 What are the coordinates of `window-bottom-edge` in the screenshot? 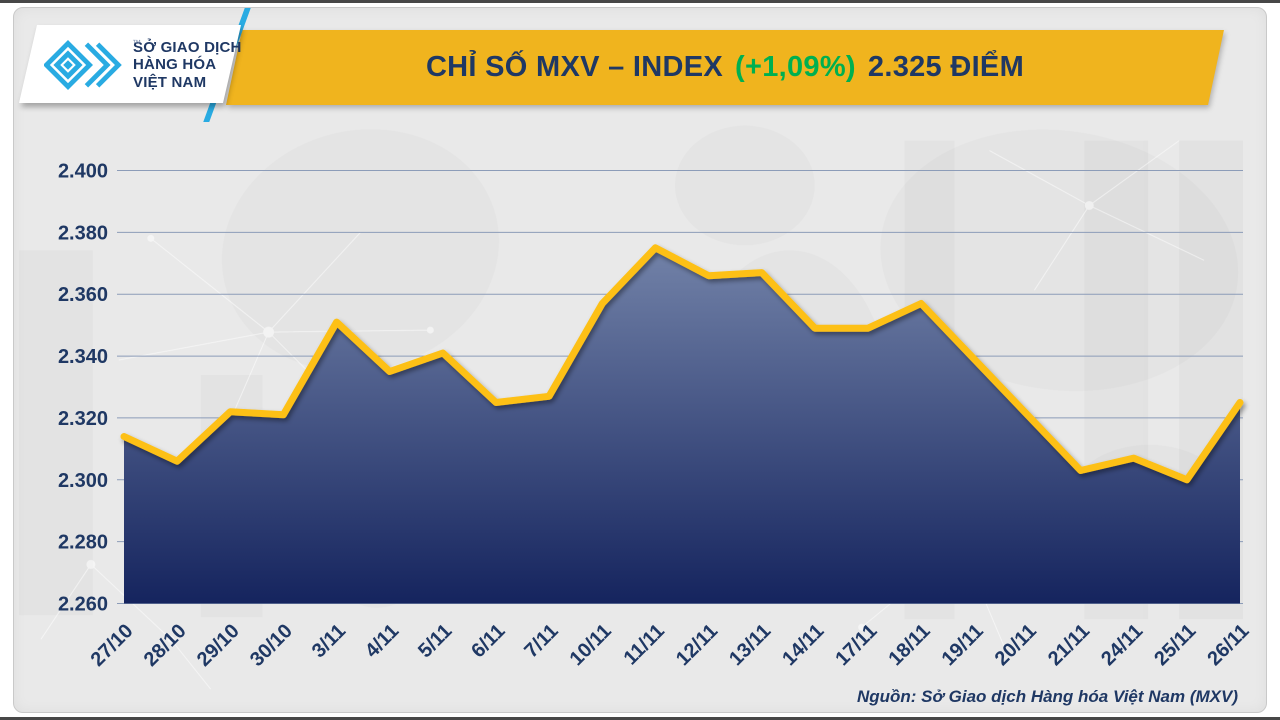 It's located at (640, 718).